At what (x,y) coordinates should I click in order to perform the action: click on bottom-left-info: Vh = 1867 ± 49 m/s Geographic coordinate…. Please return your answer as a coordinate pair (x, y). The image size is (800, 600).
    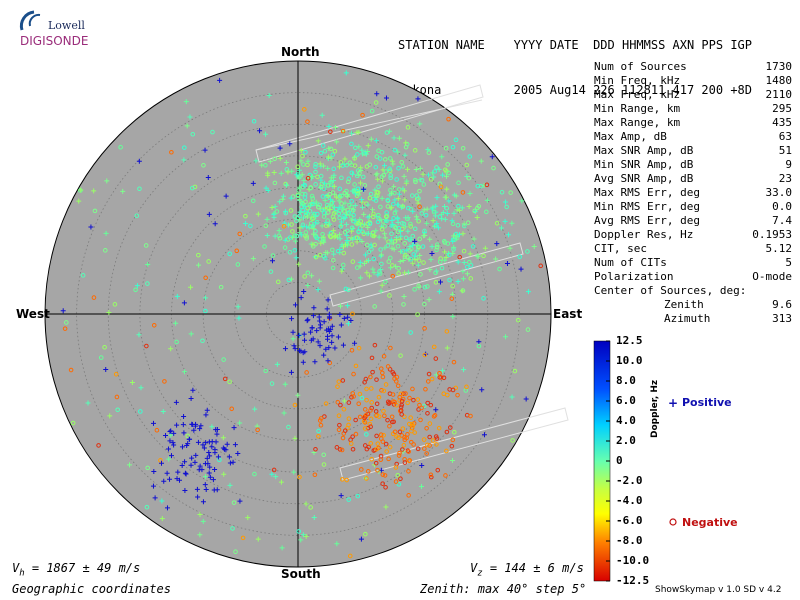
    Looking at the image, I should click on (91, 578).